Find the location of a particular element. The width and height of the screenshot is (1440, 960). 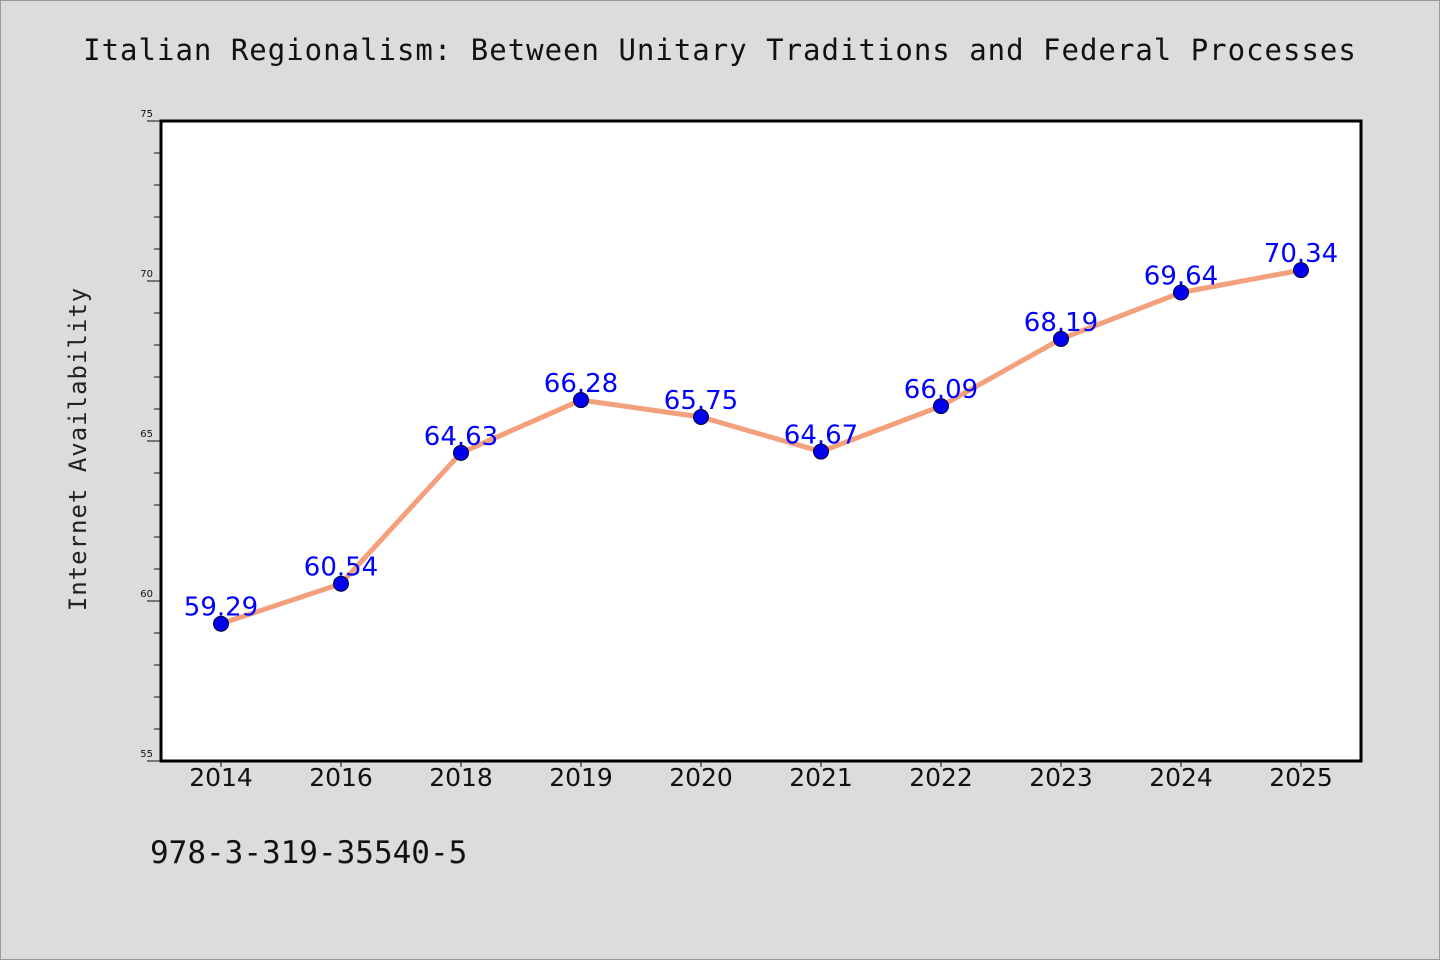

isbn-text: 978-3-319-35540-5 is located at coordinates (309, 853).